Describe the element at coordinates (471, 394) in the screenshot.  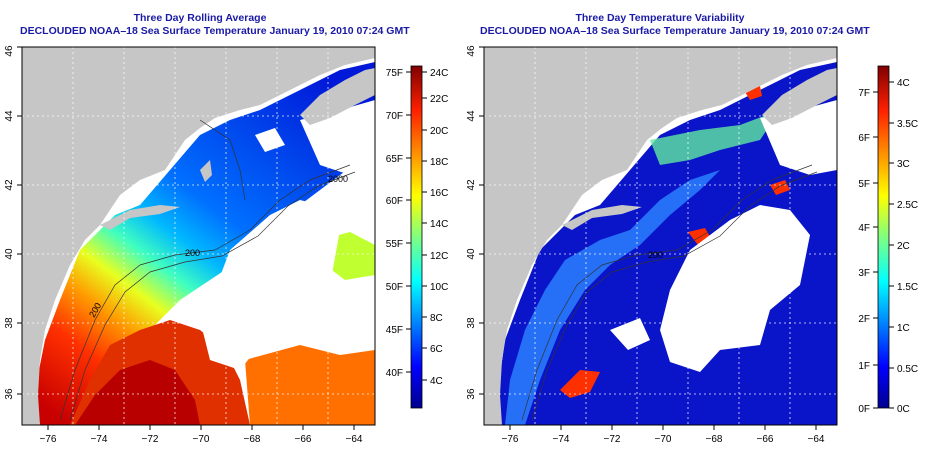
I see `right-y-tick-1: 36` at that location.